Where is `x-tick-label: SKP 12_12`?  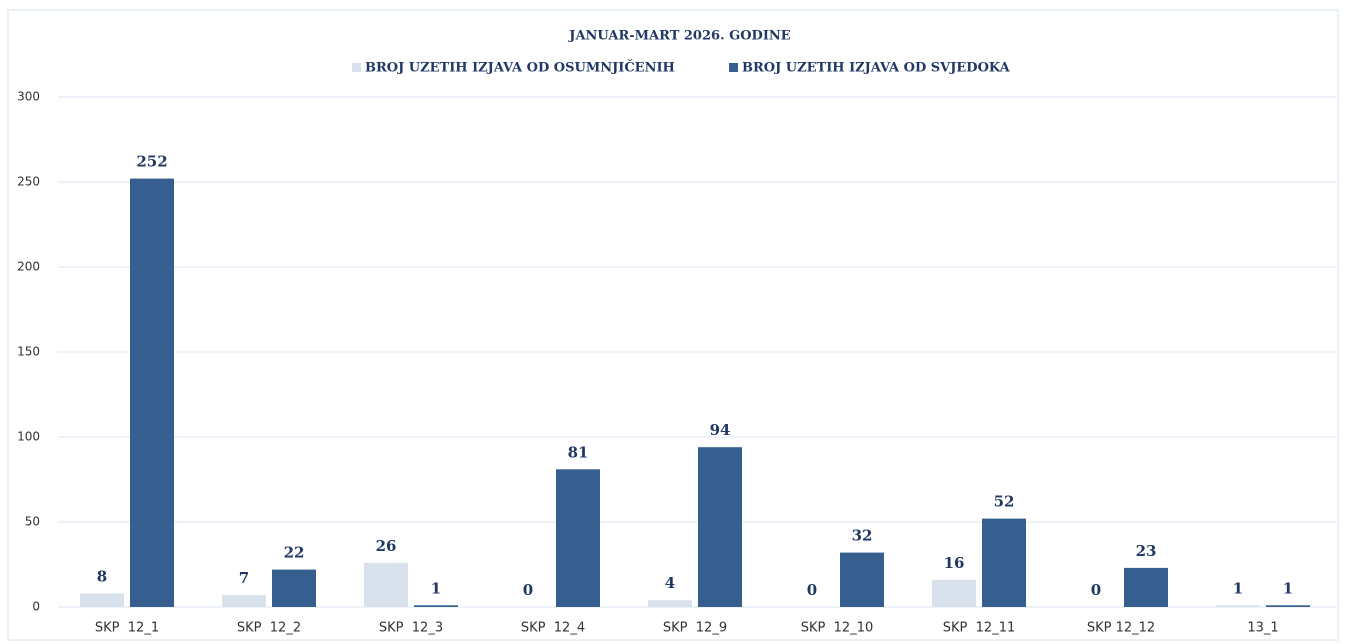
x-tick-label: SKP 12_12 is located at coordinates (1121, 628).